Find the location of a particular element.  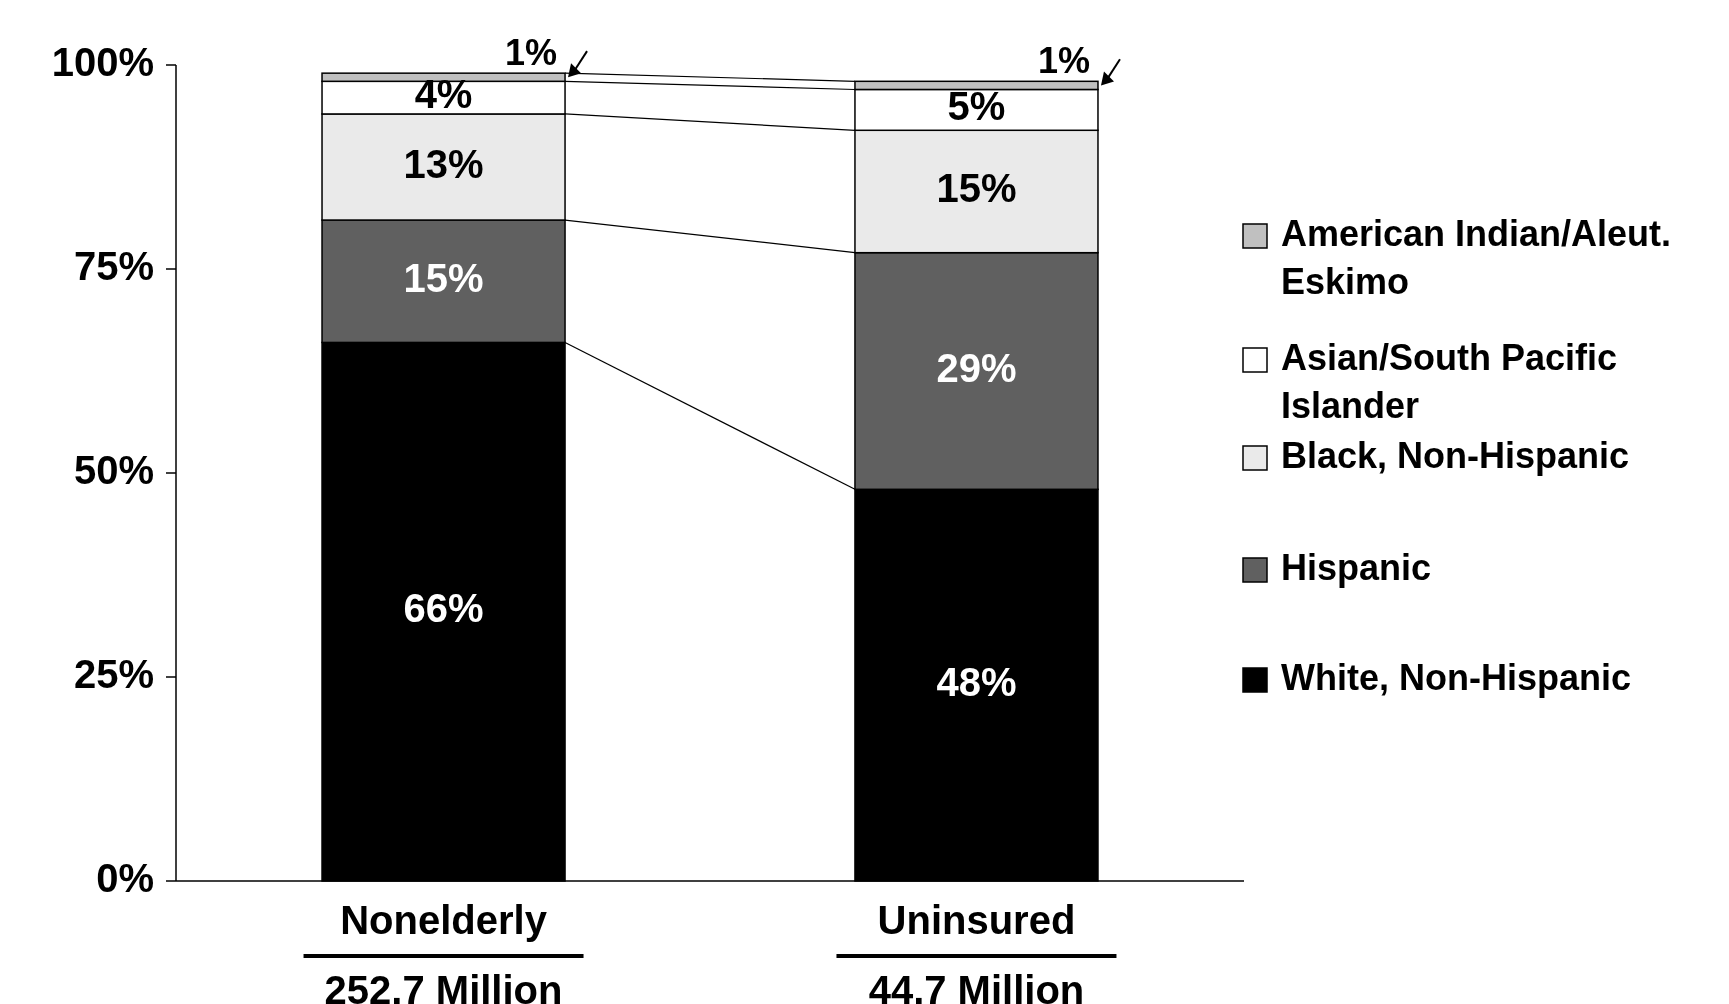

data-label: 48% is located at coordinates (976, 681).